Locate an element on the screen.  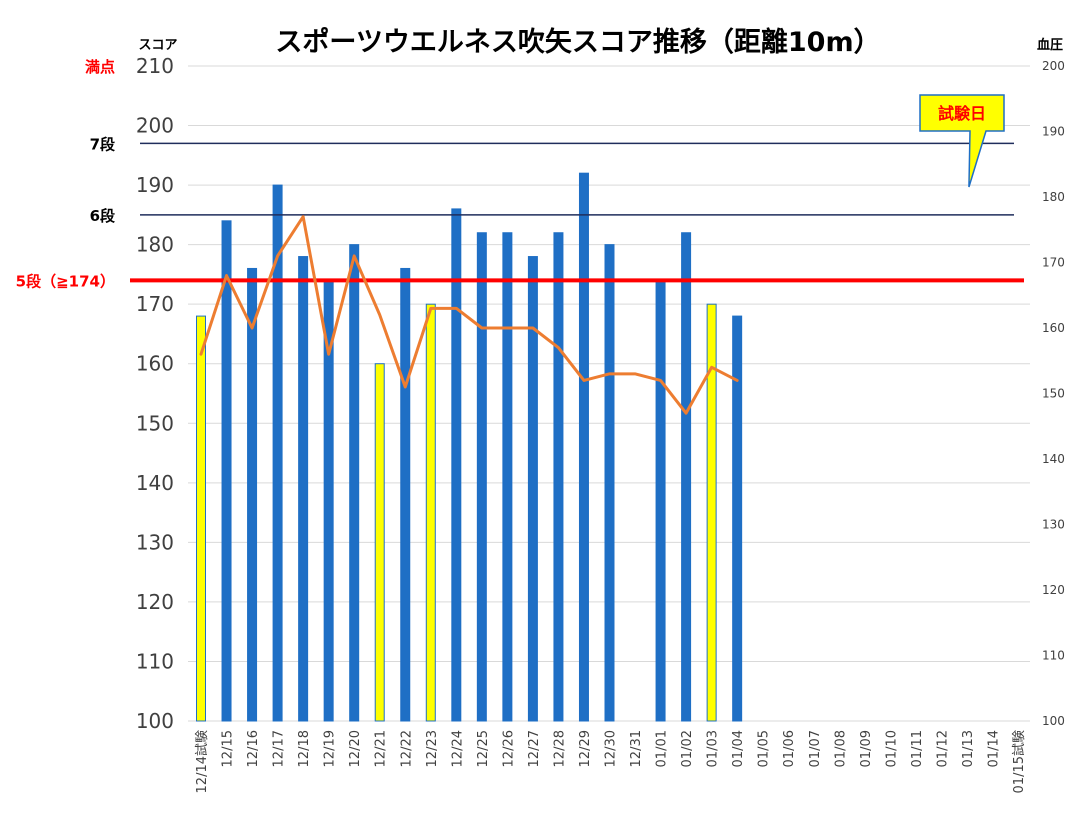
callout-bubble is located at coordinates (962, 141).